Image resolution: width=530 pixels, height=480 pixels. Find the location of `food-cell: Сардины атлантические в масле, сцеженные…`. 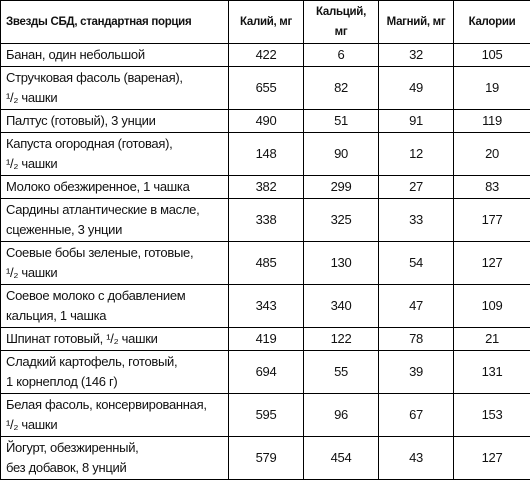

food-cell: Сардины атлантические в масле, сцеженные… is located at coordinates (115, 220).